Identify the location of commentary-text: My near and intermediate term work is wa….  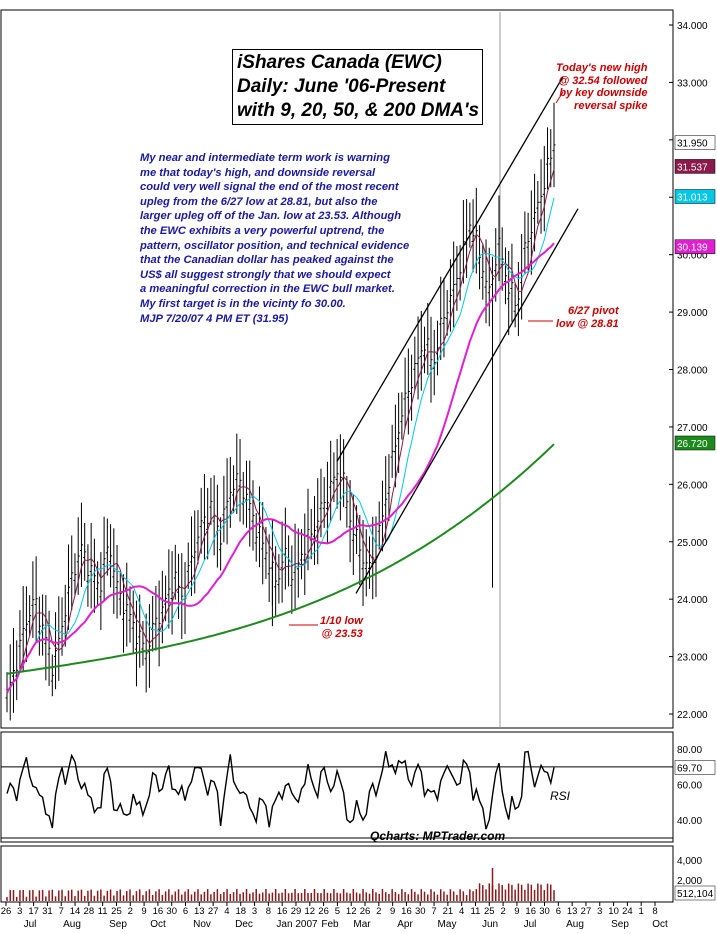
(290, 238).